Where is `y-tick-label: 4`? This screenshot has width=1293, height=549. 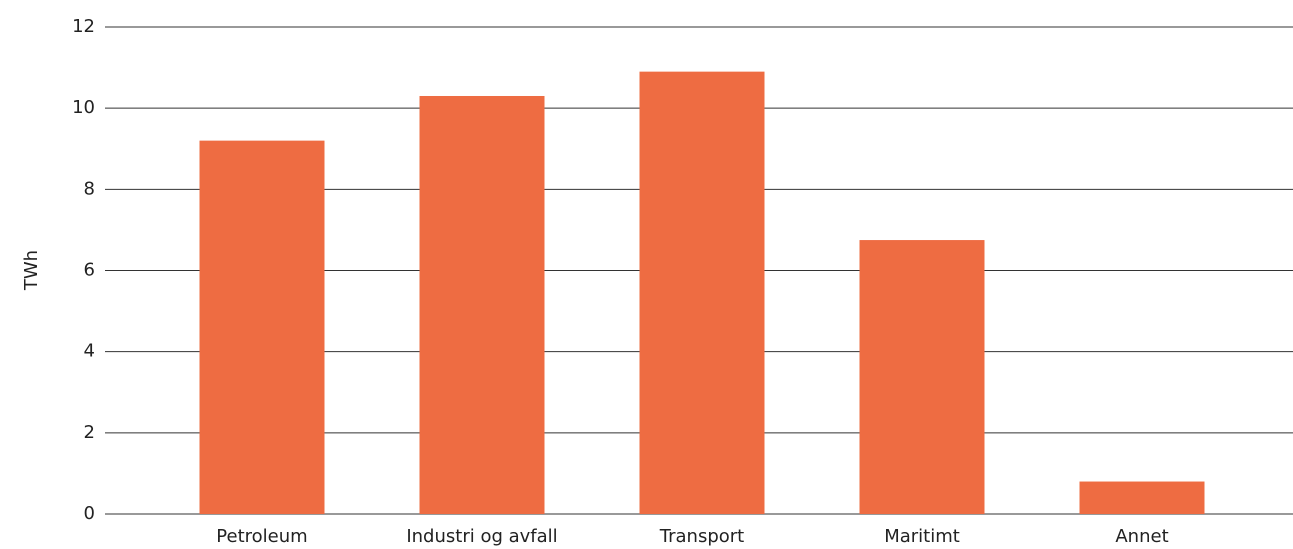
y-tick-label: 4 is located at coordinates (89, 351).